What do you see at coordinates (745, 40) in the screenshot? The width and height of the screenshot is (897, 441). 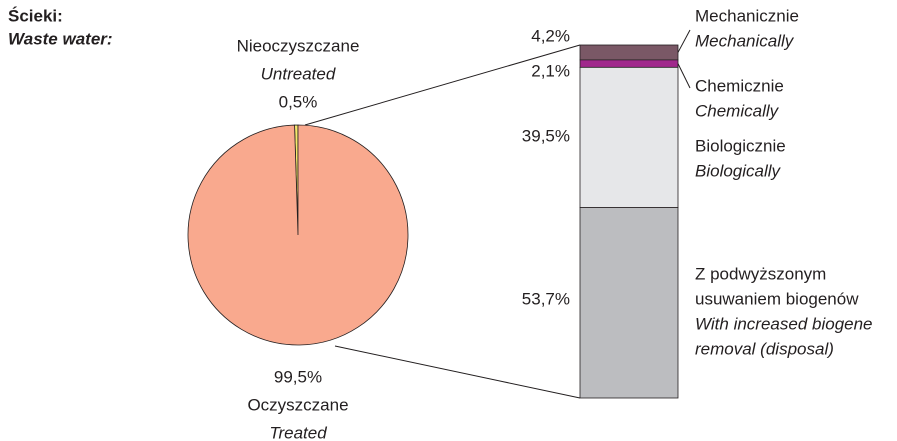 I see `segment-label: Mechanically` at bounding box center [745, 40].